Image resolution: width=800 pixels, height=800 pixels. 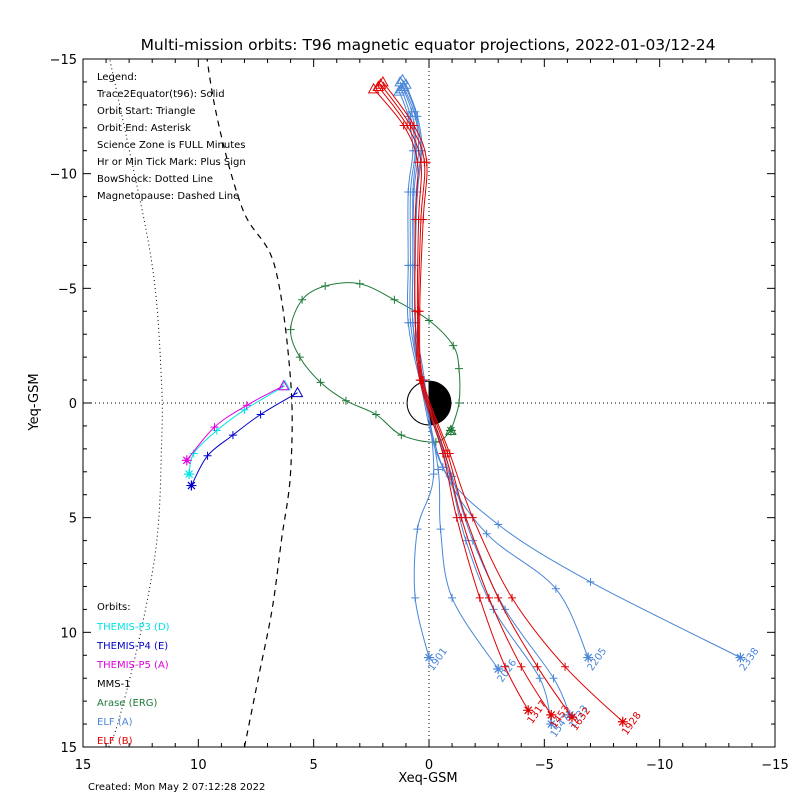 What do you see at coordinates (198, 765) in the screenshot?
I see `x-tick-label: 10` at bounding box center [198, 765].